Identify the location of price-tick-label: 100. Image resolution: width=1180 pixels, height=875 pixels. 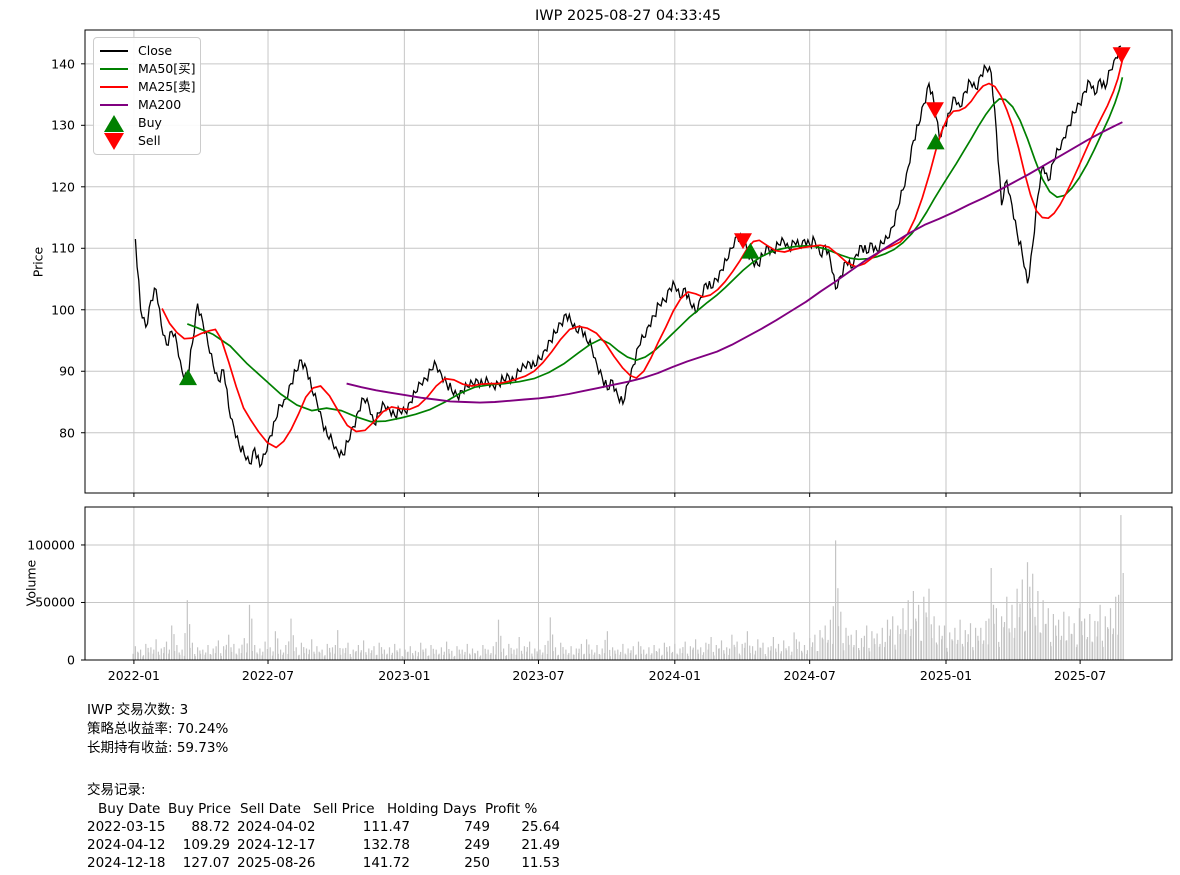
(63, 310).